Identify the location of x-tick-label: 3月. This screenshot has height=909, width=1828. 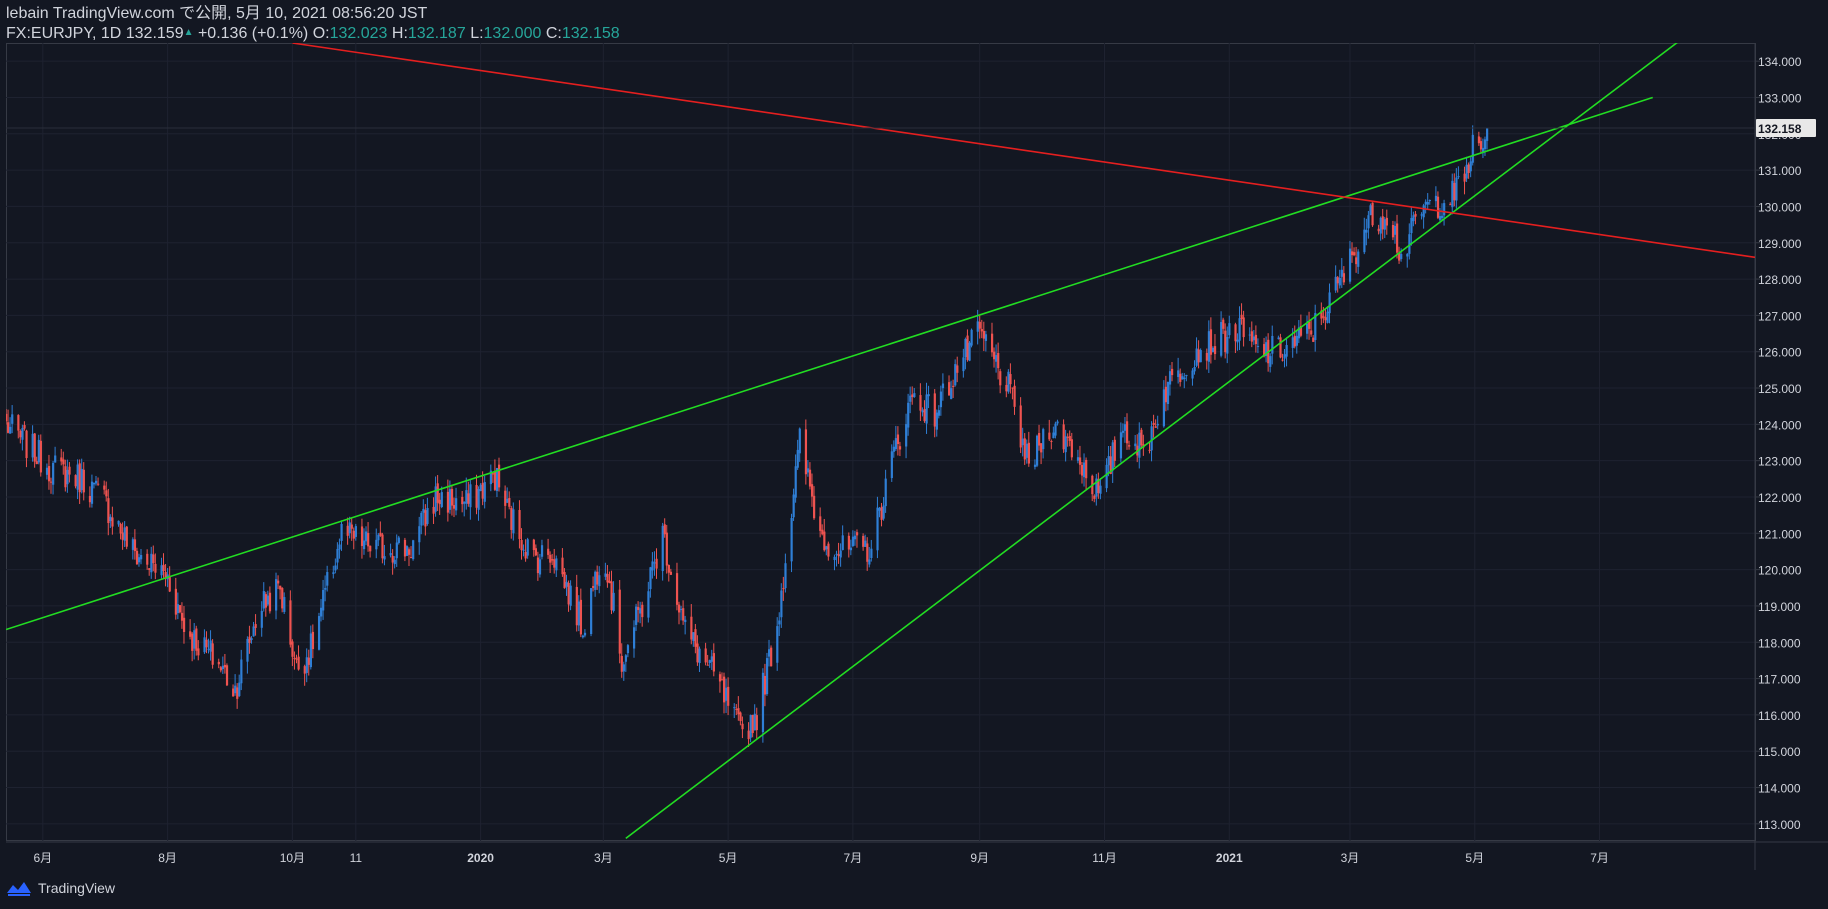
(603, 858).